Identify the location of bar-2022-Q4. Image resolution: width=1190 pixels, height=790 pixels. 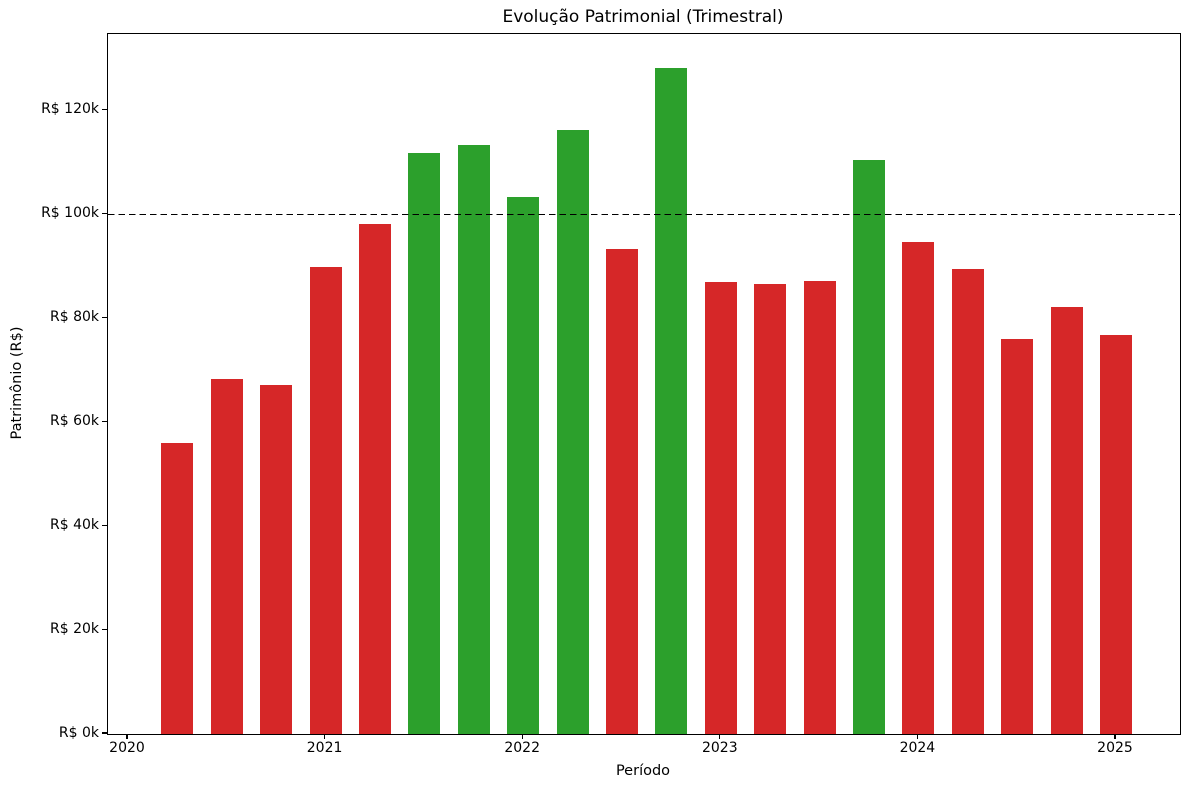
(671, 400).